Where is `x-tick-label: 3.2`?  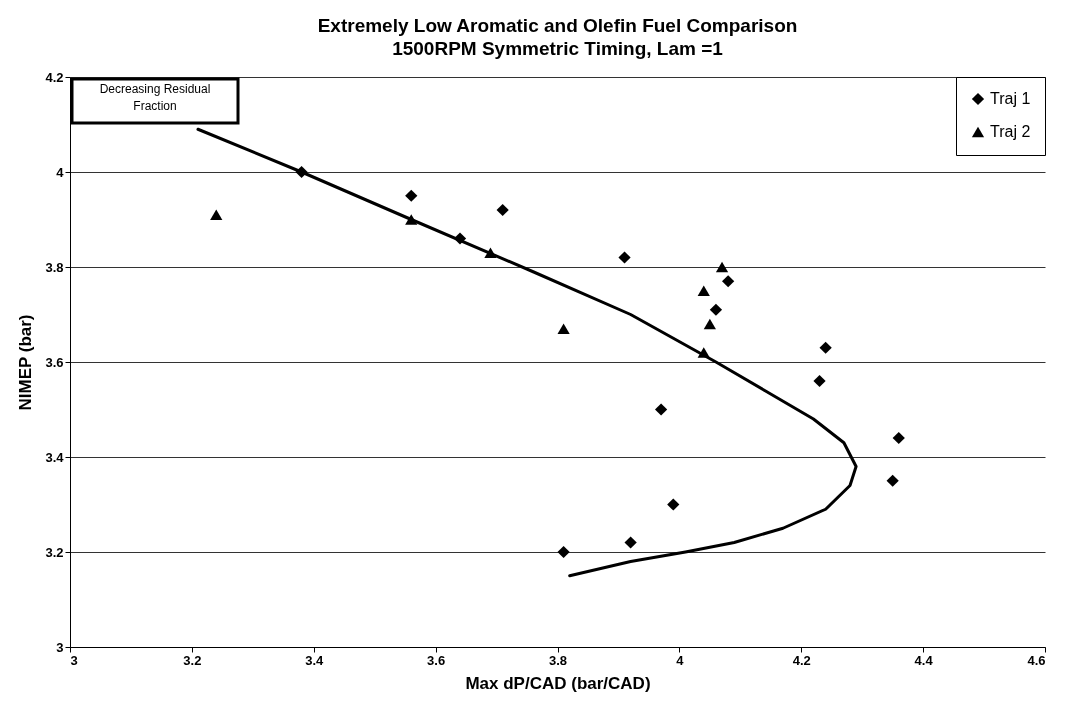 x-tick-label: 3.2 is located at coordinates (192, 660).